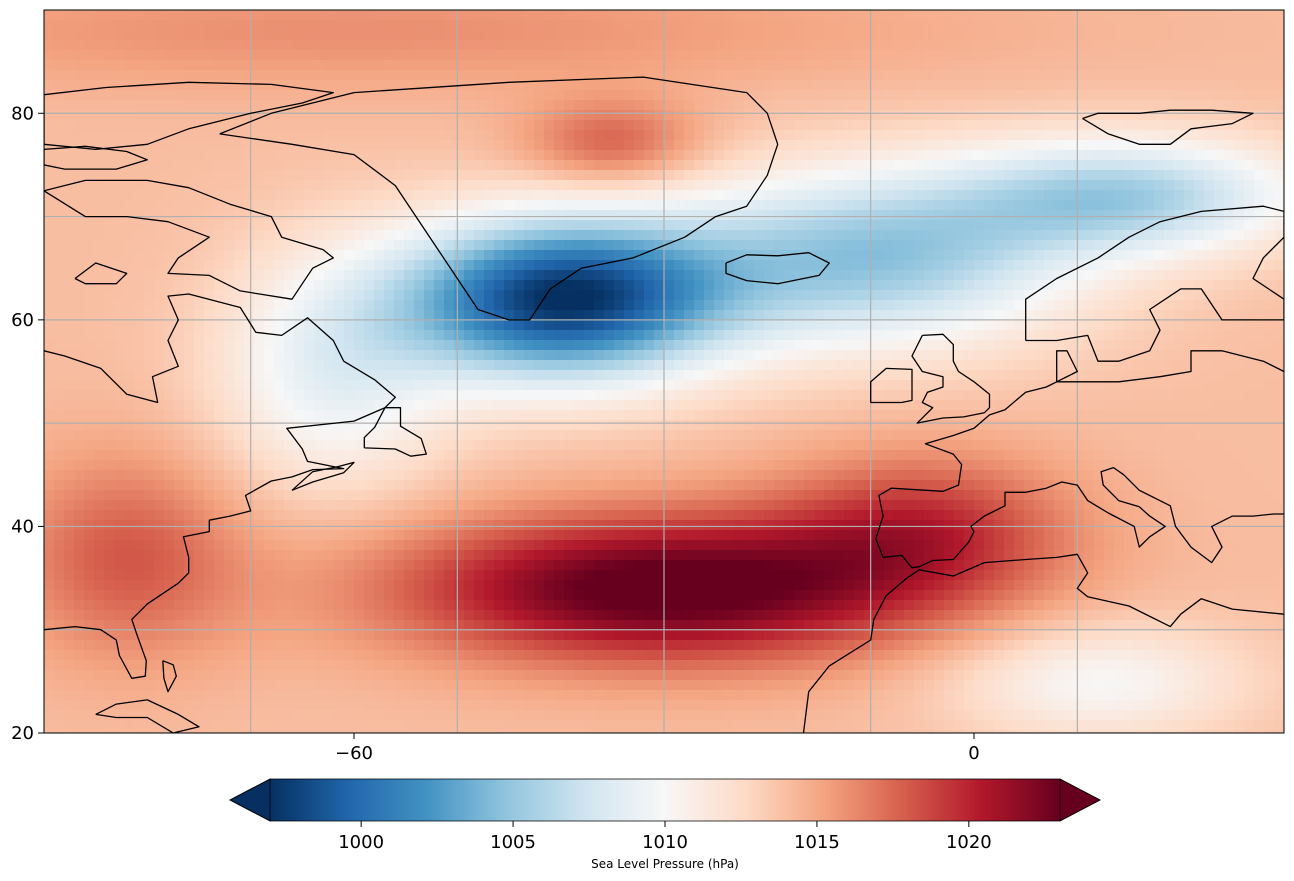 Image resolution: width=1294 pixels, height=881 pixels. Describe the element at coordinates (22, 113) in the screenshot. I see `y-tick-label: 80` at that location.